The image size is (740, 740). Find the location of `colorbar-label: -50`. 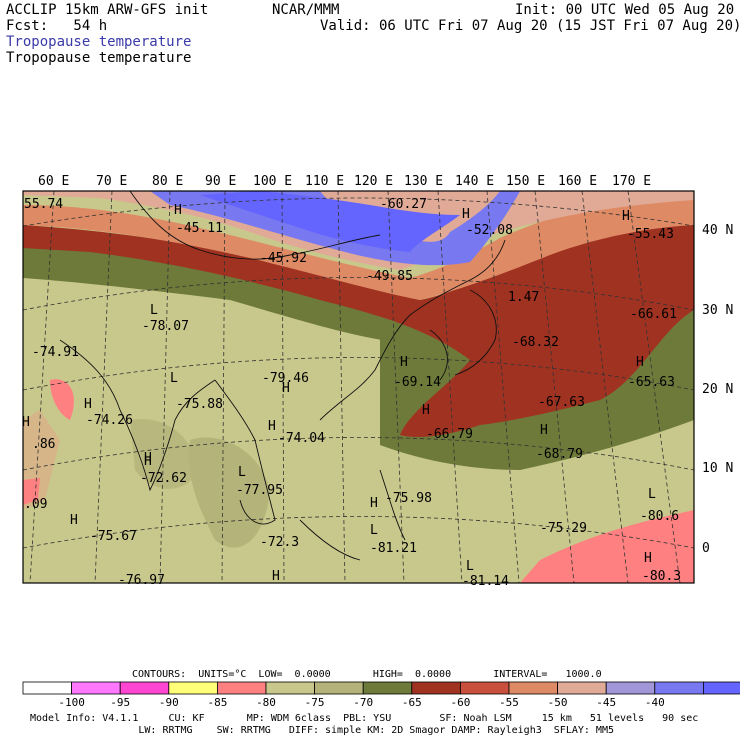

colorbar-label: -50 is located at coordinates (558, 702).